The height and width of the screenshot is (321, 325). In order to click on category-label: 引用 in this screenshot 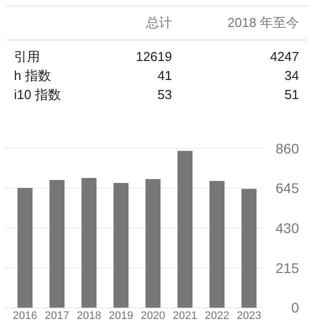, I will do `click(27, 56)`.